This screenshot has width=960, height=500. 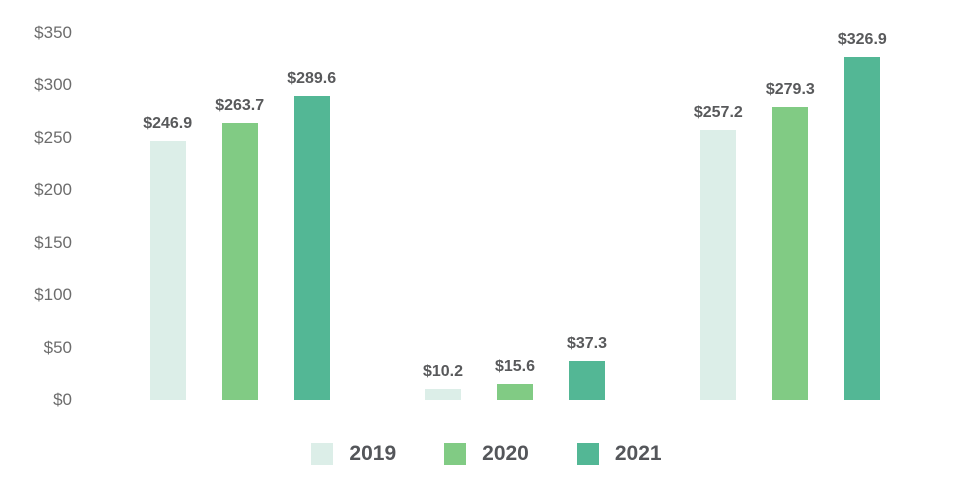 What do you see at coordinates (168, 123) in the screenshot?
I see `bar-value-label: $246.9` at bounding box center [168, 123].